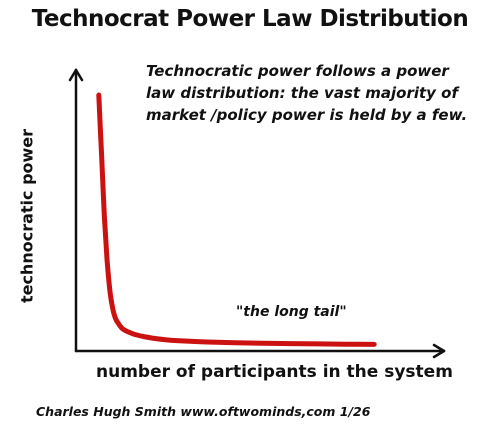  What do you see at coordinates (250, 19) in the screenshot?
I see `chart-title: Technocrat Power Law Distribution` at bounding box center [250, 19].